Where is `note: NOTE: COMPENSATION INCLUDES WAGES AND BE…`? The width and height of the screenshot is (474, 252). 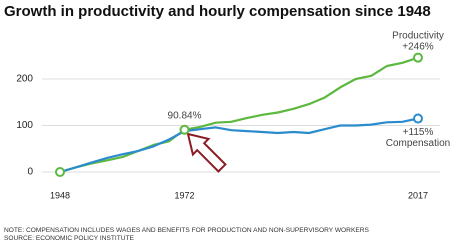
note: NOTE: COMPENSATION INCLUDES WAGES AND BE… is located at coordinates (187, 230).